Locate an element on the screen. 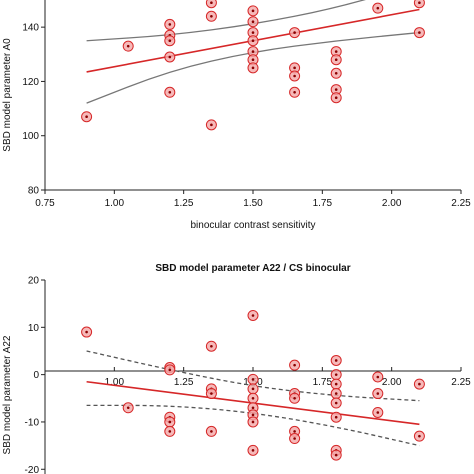 This screenshot has height=474, width=474. y-tick-label: -10 is located at coordinates (32, 422).